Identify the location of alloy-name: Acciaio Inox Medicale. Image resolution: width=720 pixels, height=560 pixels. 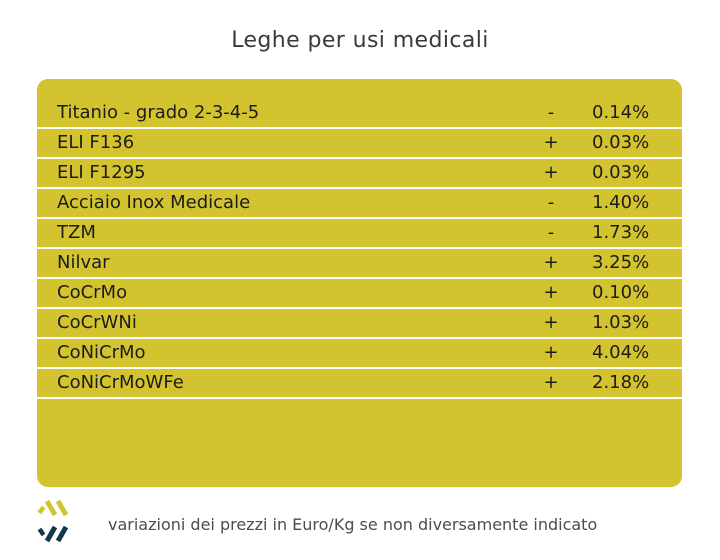
(154, 203).